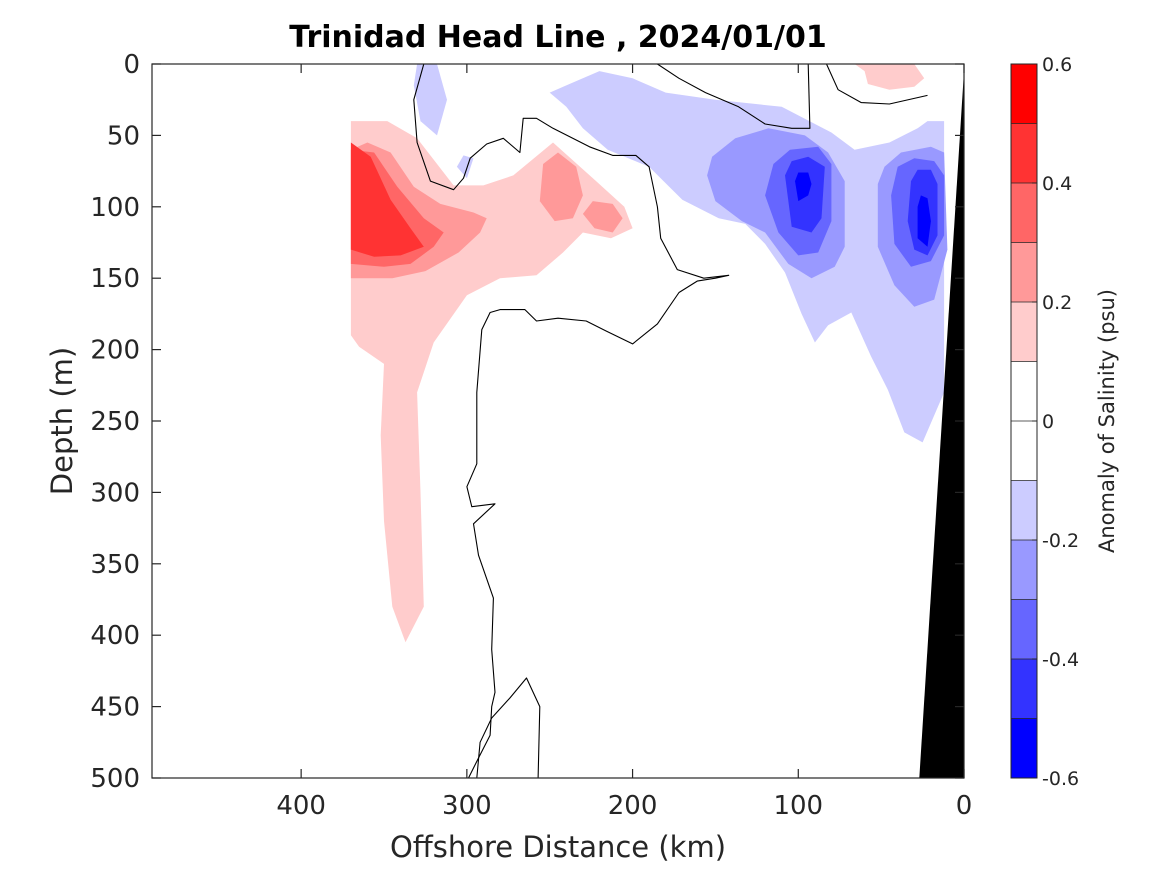  What do you see at coordinates (115, 422) in the screenshot?
I see `y-tick-label-250: 250` at bounding box center [115, 422].